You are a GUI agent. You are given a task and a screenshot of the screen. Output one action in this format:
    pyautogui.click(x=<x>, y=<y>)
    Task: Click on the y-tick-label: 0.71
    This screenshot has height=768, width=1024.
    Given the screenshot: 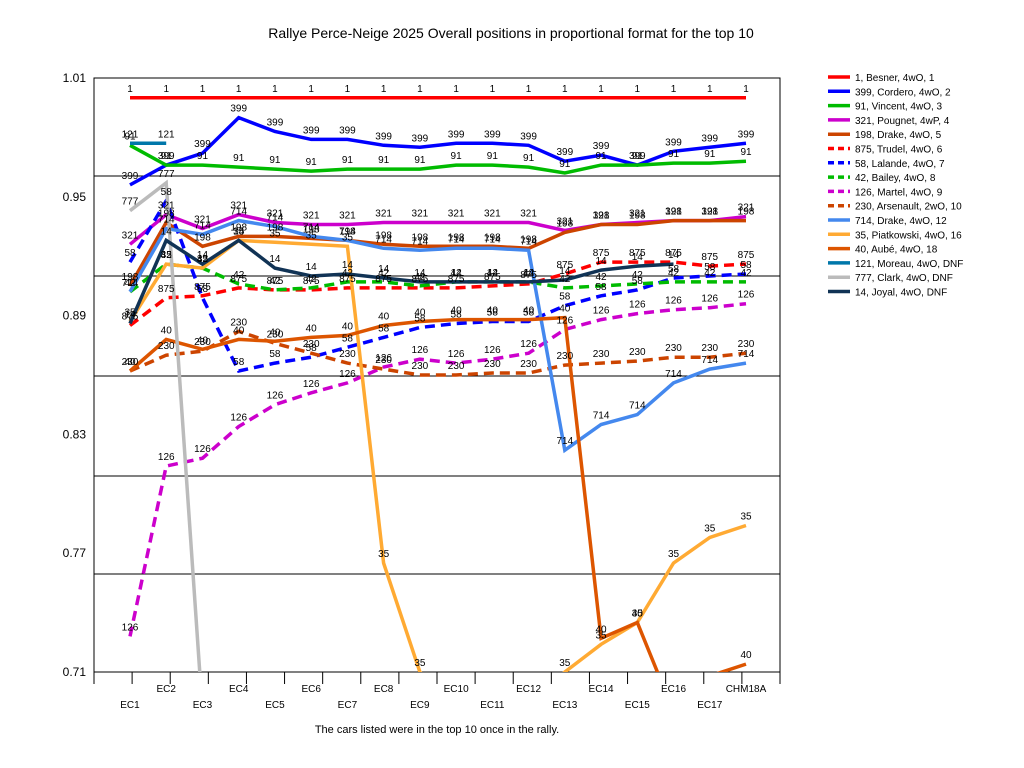 What is the action you would take?
    pyautogui.click(x=75, y=672)
    